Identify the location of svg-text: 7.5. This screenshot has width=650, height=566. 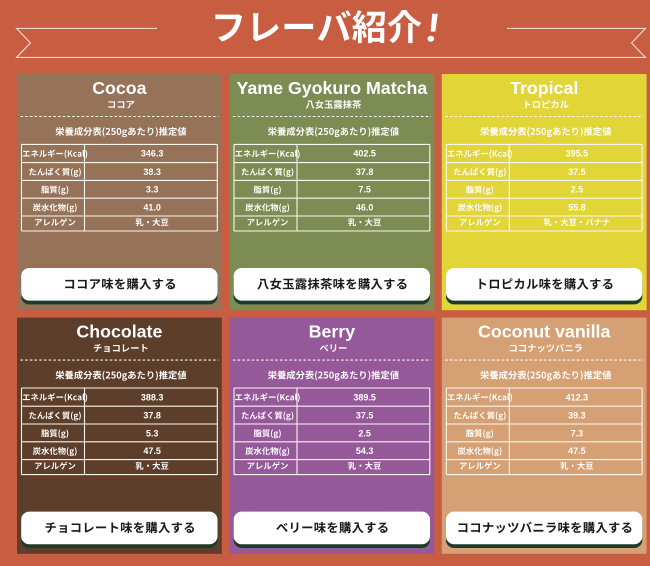
(364, 190).